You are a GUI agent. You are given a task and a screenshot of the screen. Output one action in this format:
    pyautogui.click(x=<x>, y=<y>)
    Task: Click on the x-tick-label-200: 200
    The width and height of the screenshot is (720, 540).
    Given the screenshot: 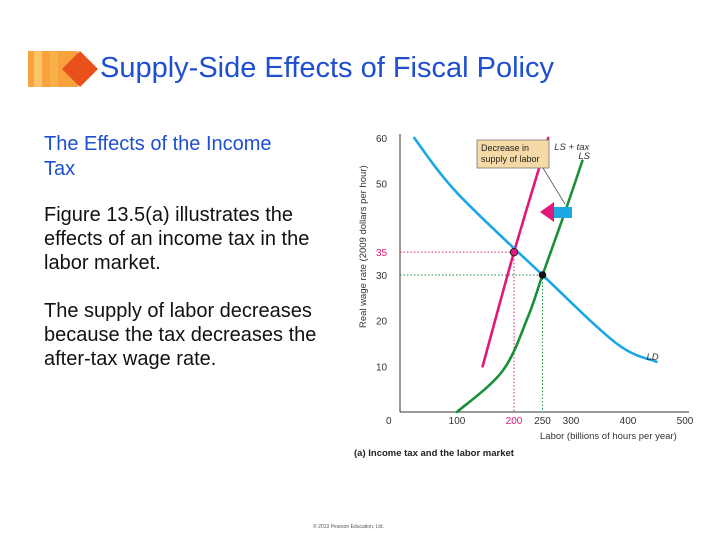 What is the action you would take?
    pyautogui.click(x=514, y=421)
    